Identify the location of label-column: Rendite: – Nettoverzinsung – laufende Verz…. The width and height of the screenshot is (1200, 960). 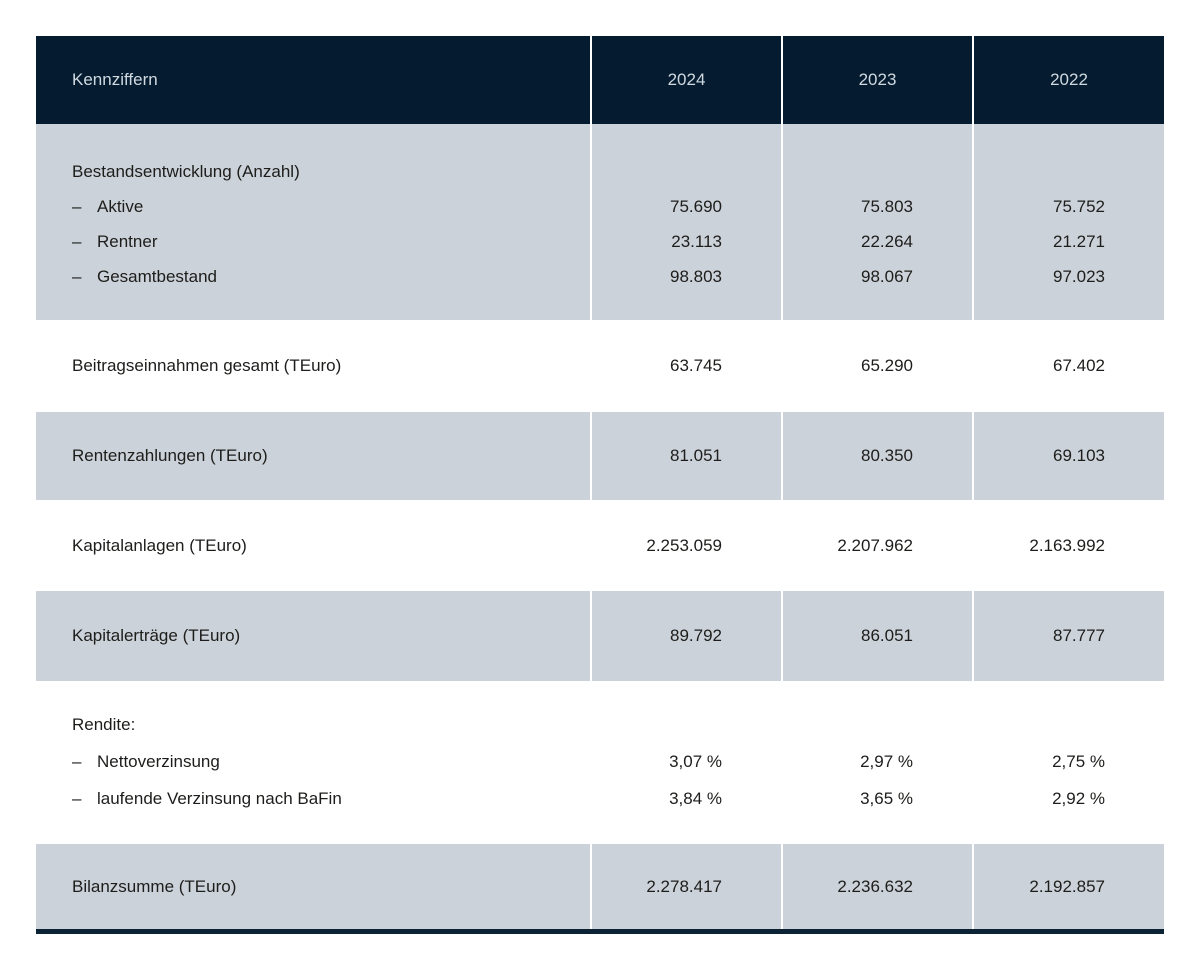
(313, 762).